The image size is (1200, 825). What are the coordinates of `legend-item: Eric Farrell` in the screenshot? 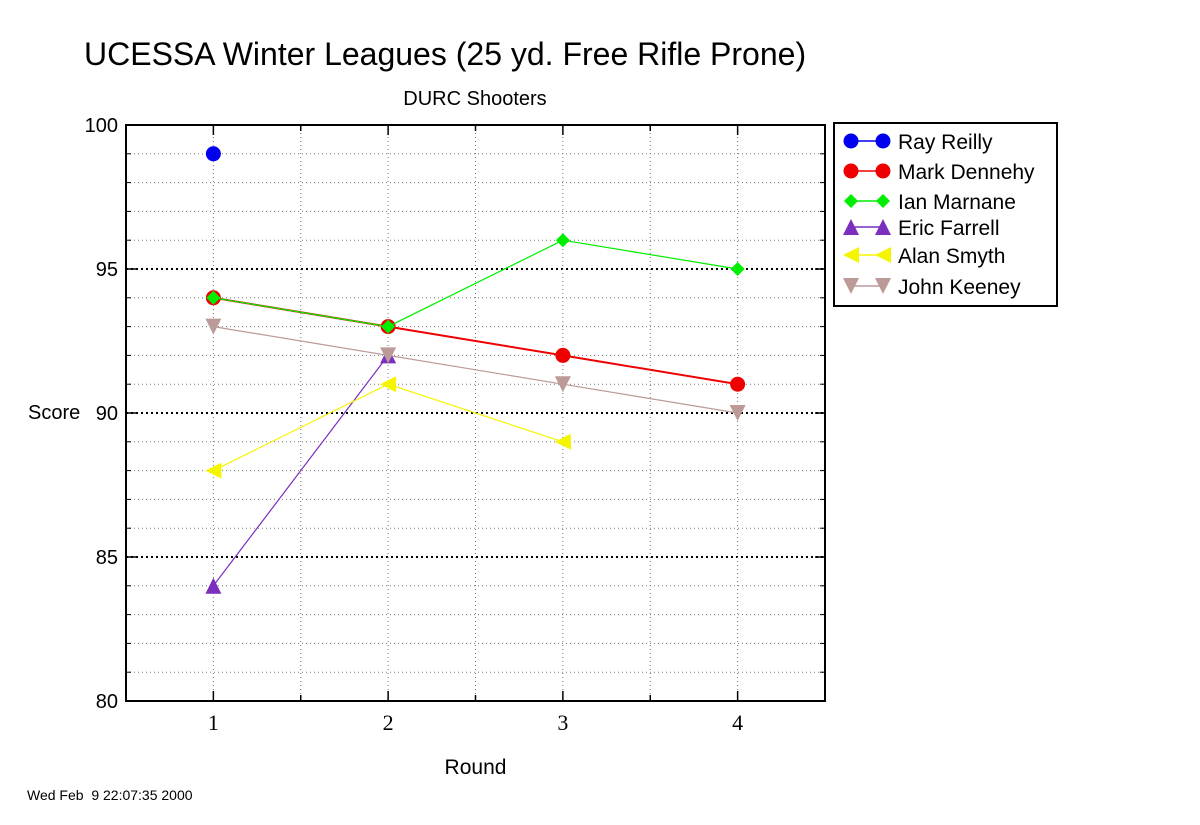 It's located at (921, 228).